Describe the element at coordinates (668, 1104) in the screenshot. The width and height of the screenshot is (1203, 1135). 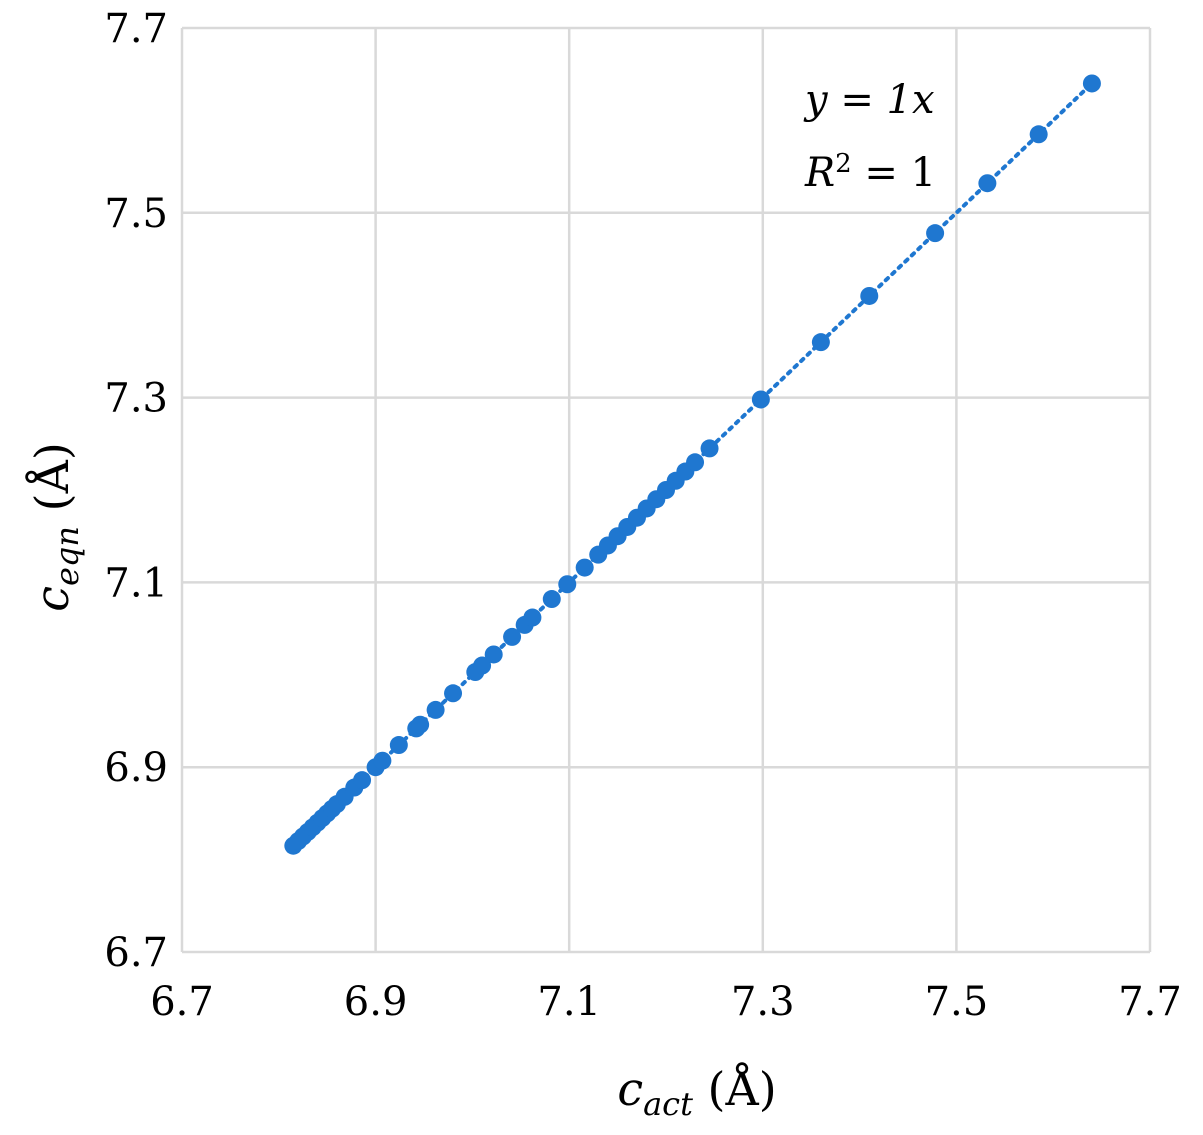
I see `x-axis-subscript: act` at that location.